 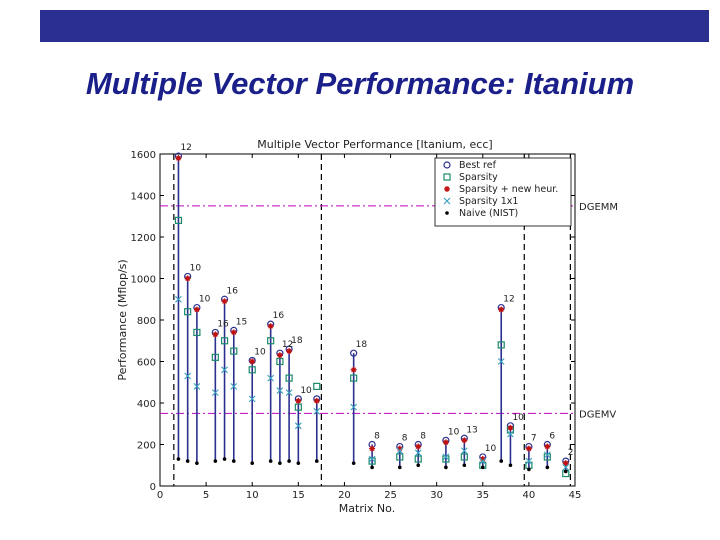 What do you see at coordinates (508, 189) in the screenshot?
I see `legend-label: Sparsity + new heur.` at bounding box center [508, 189].